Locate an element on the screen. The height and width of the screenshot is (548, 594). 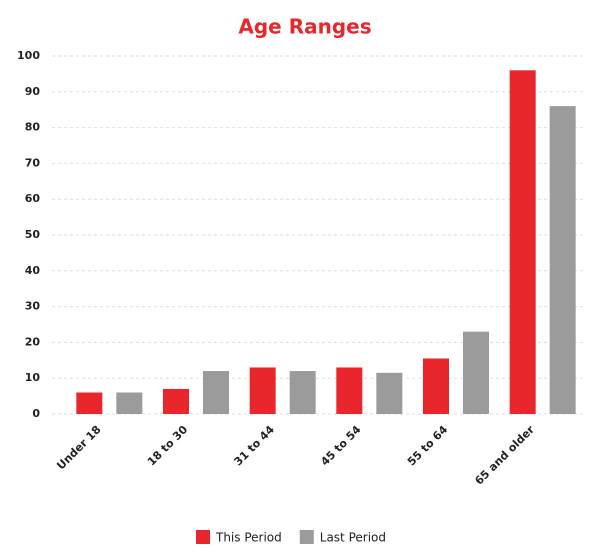
chart-title: Age Ranges is located at coordinates (304, 27).